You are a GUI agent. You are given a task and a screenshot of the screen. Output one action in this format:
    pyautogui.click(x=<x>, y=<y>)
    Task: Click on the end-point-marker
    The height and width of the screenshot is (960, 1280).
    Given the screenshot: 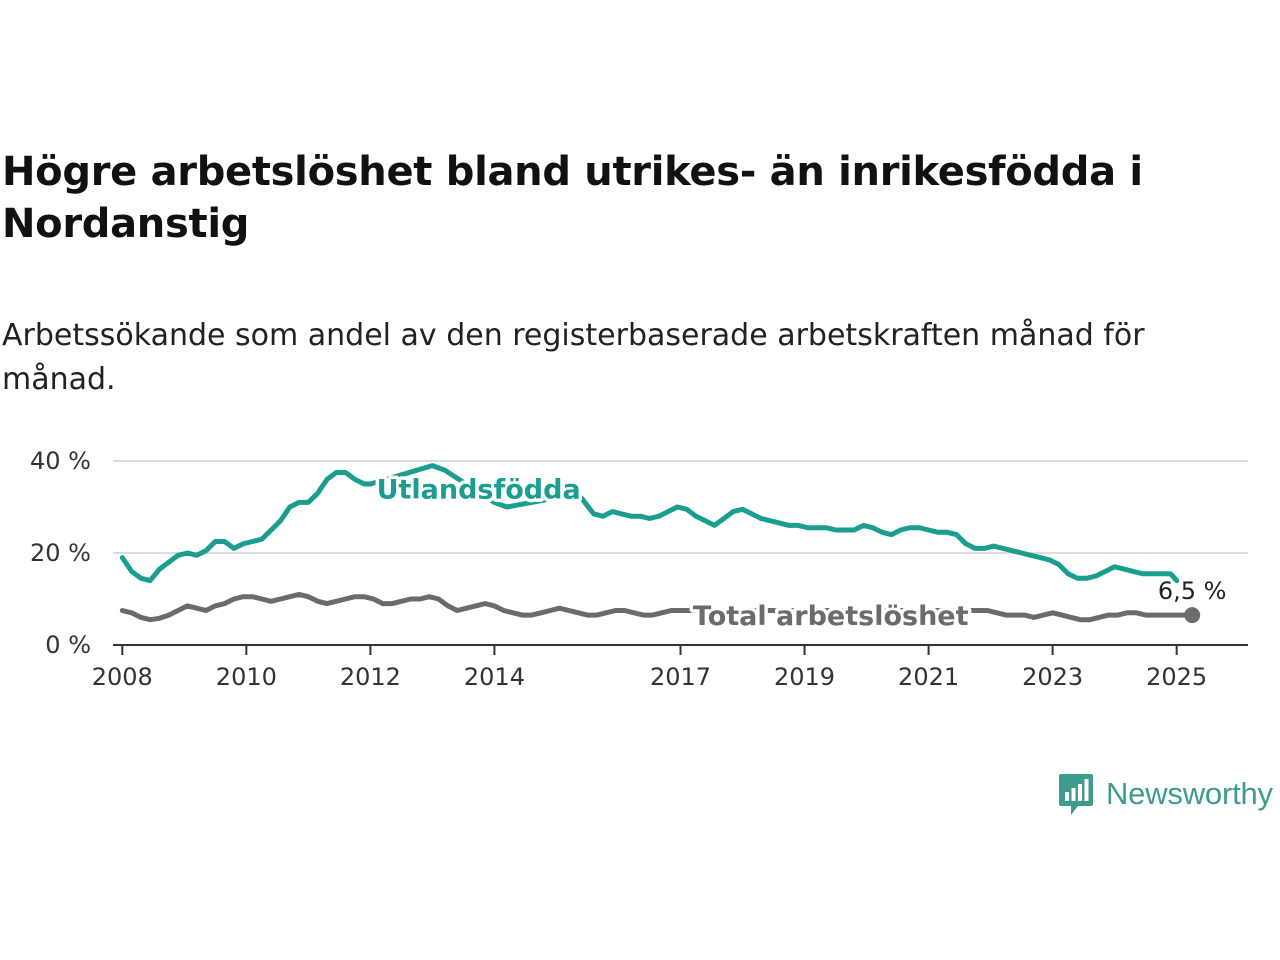 What is the action you would take?
    pyautogui.click(x=1192, y=615)
    